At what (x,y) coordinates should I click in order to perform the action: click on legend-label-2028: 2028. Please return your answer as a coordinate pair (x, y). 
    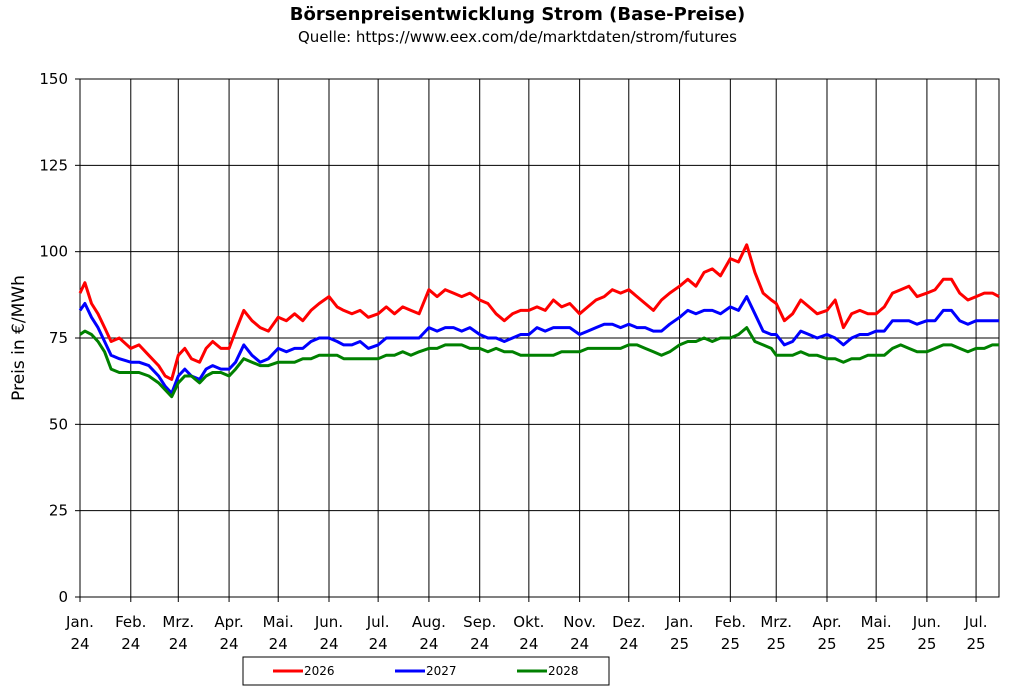
    Looking at the image, I should click on (563, 671).